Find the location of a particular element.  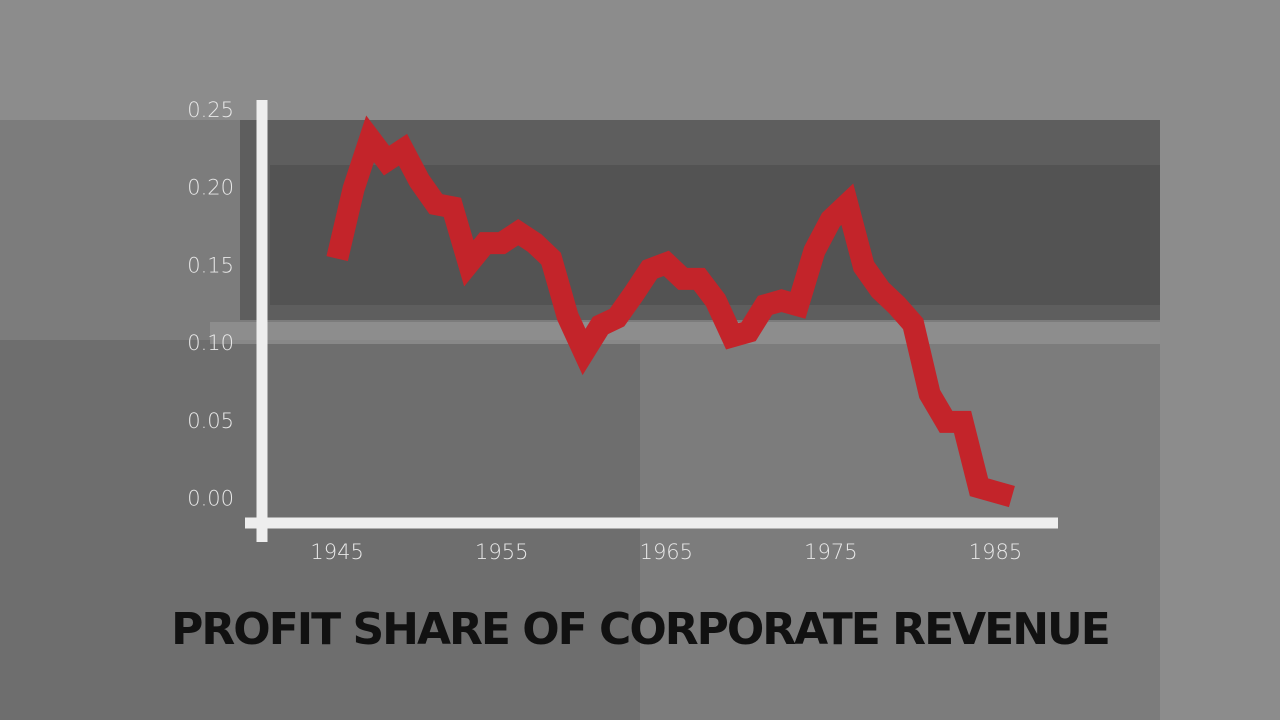

x-tick-label: 1965 is located at coordinates (666, 552).